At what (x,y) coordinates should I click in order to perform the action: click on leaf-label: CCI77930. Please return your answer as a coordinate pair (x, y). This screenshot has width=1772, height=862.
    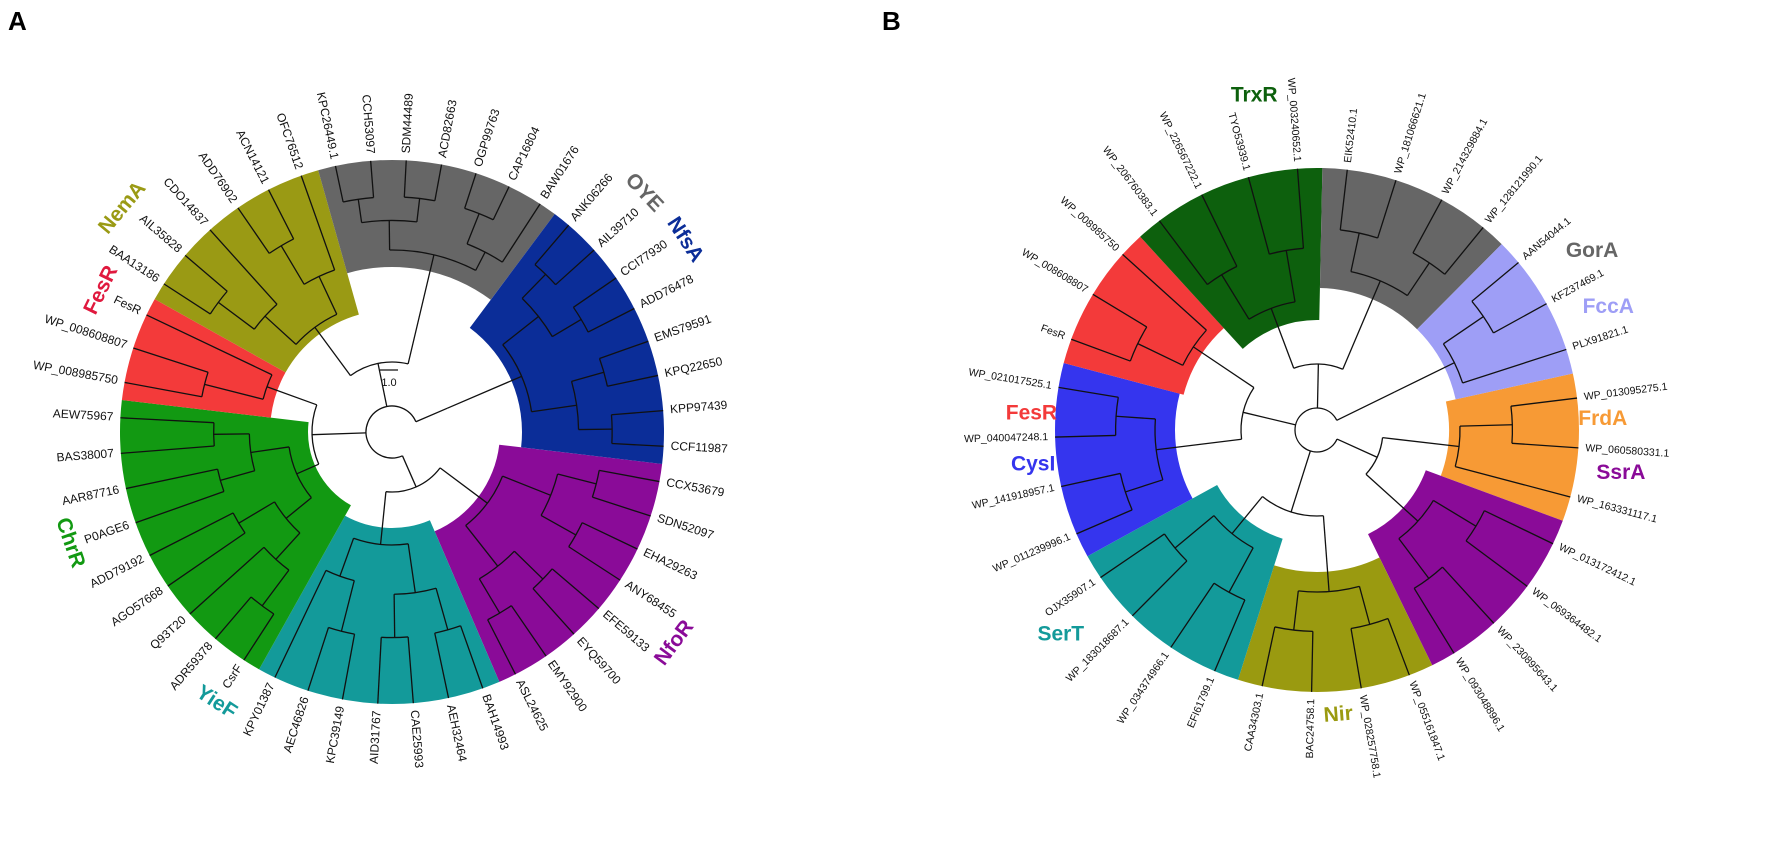
    Looking at the image, I should click on (643, 258).